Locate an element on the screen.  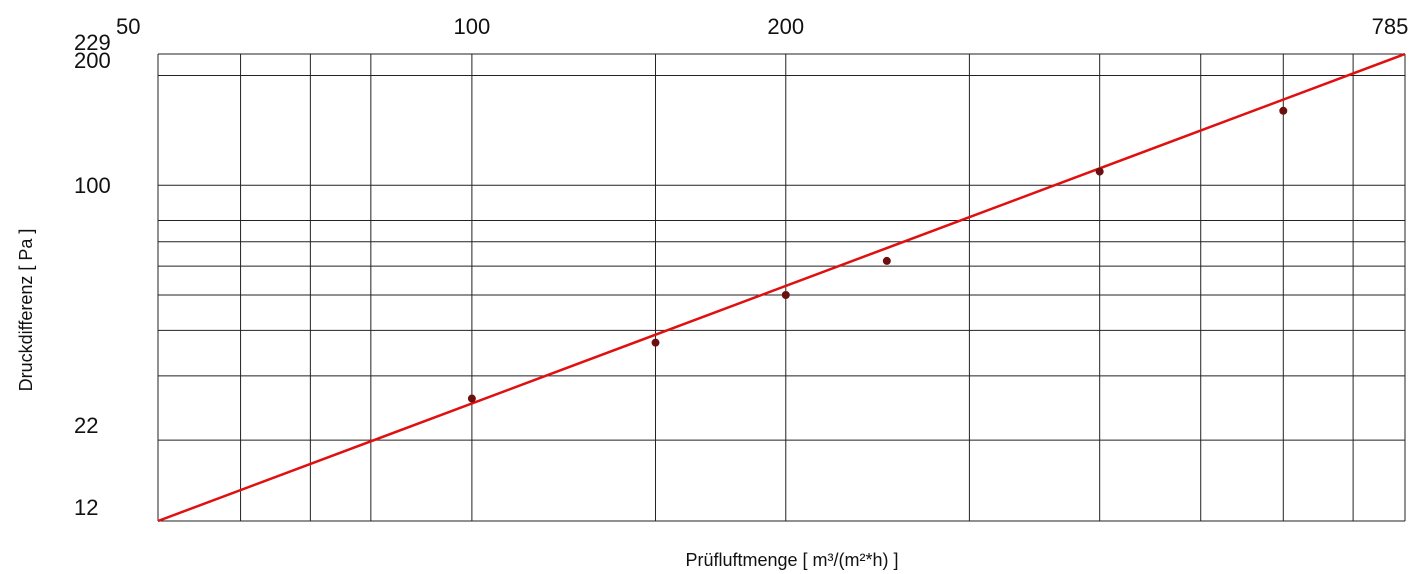
x-tick-label: 50 is located at coordinates (128, 26).